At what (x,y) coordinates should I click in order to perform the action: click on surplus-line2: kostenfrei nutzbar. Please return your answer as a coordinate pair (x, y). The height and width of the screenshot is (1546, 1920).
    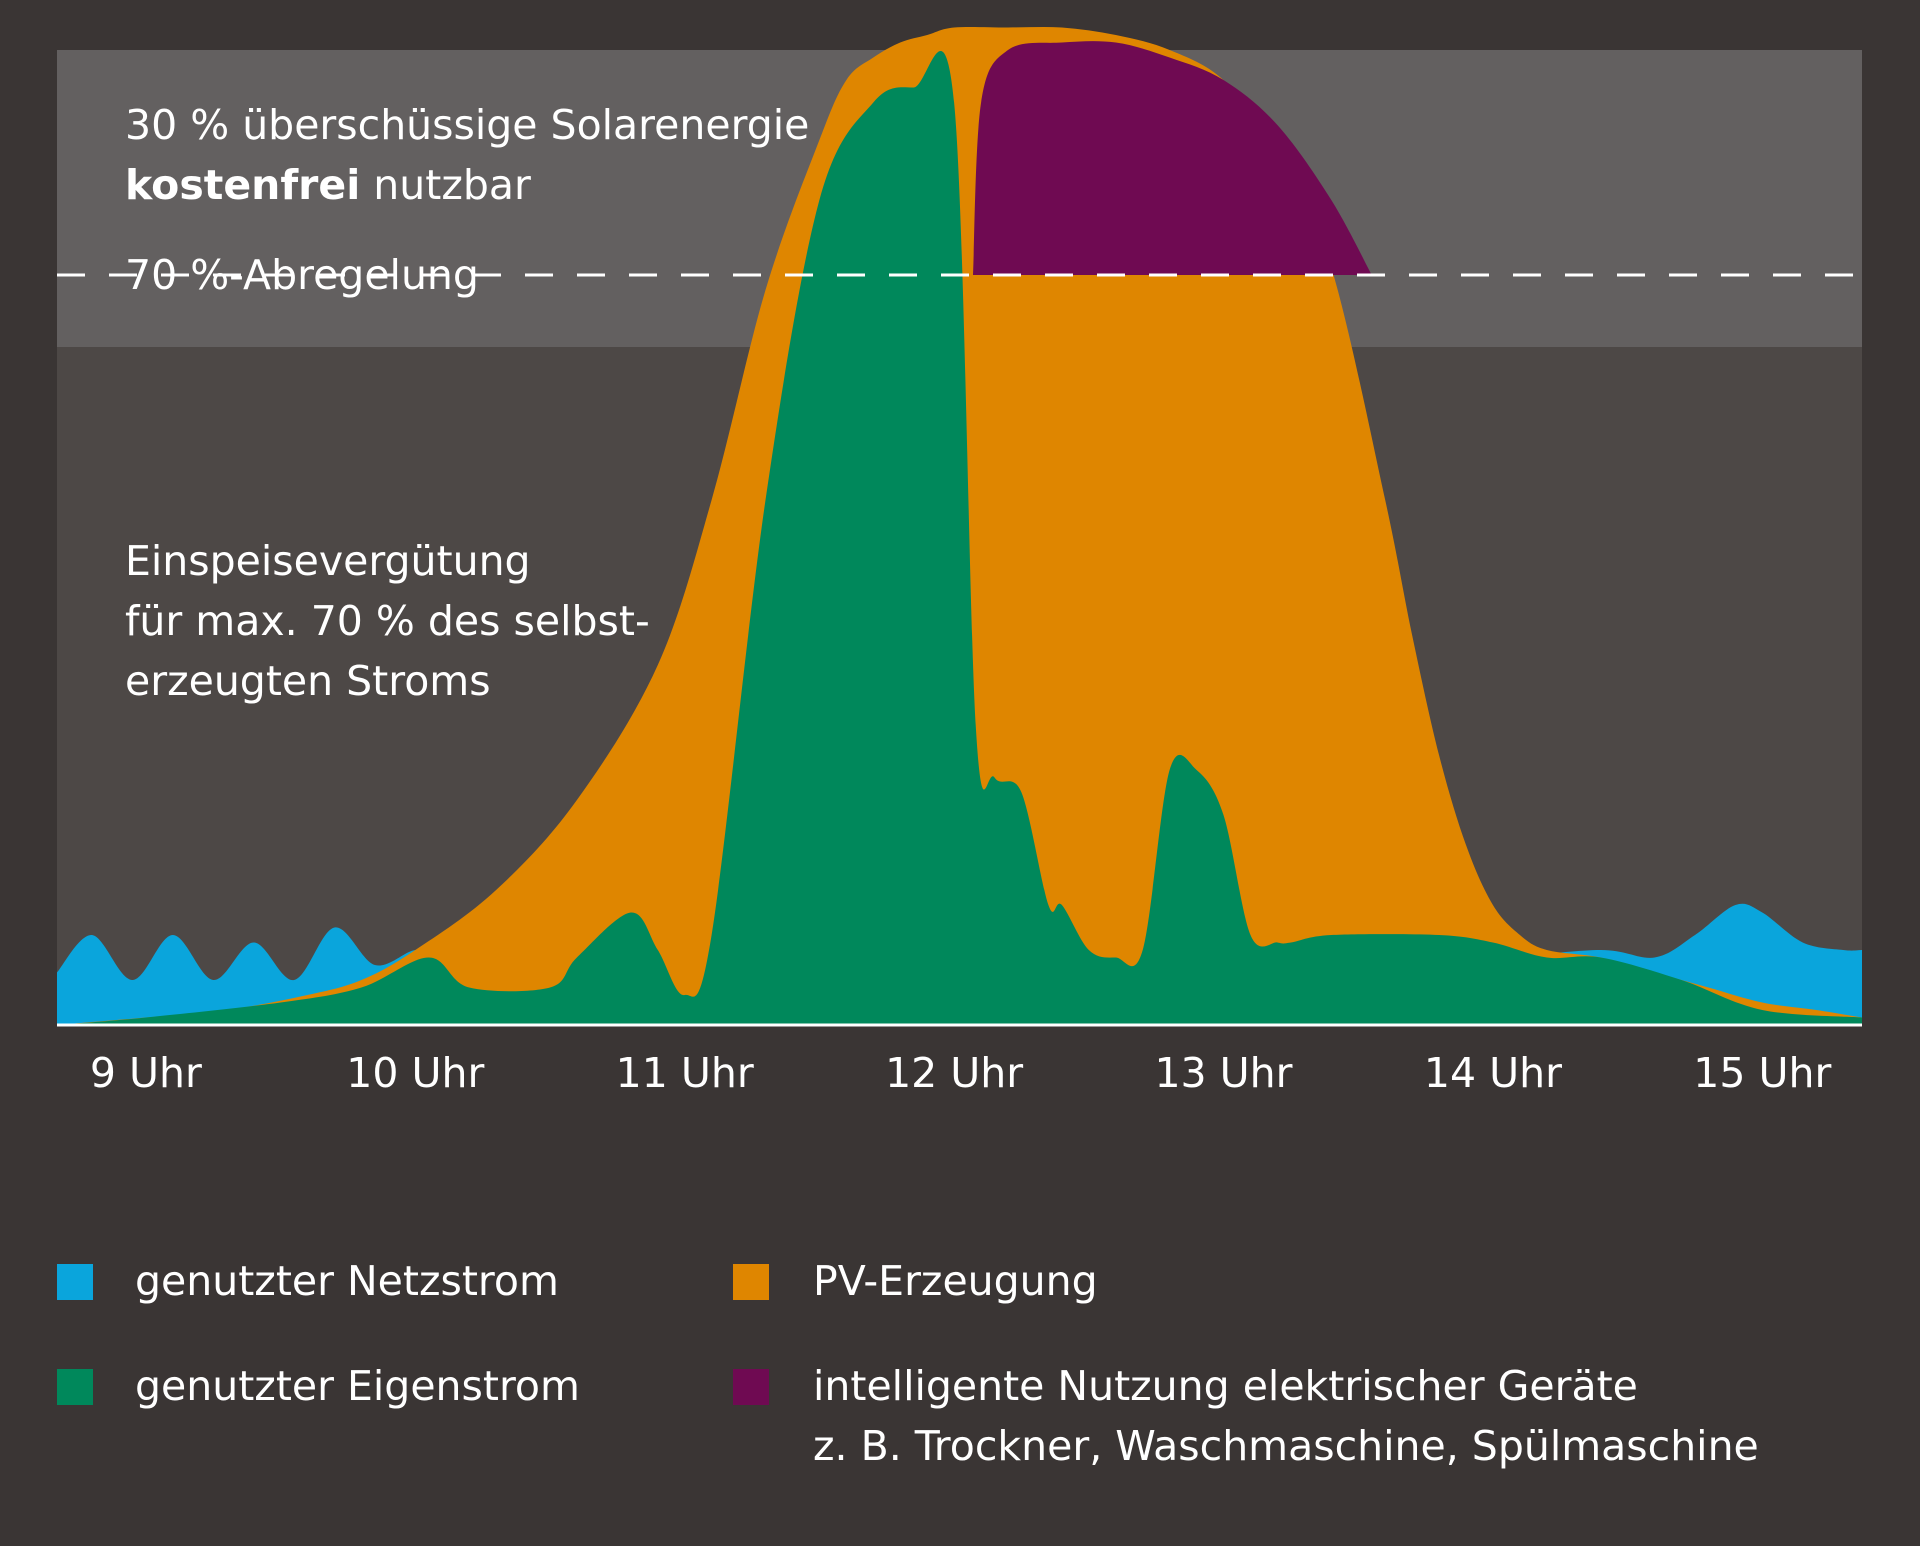
    Looking at the image, I should click on (467, 185).